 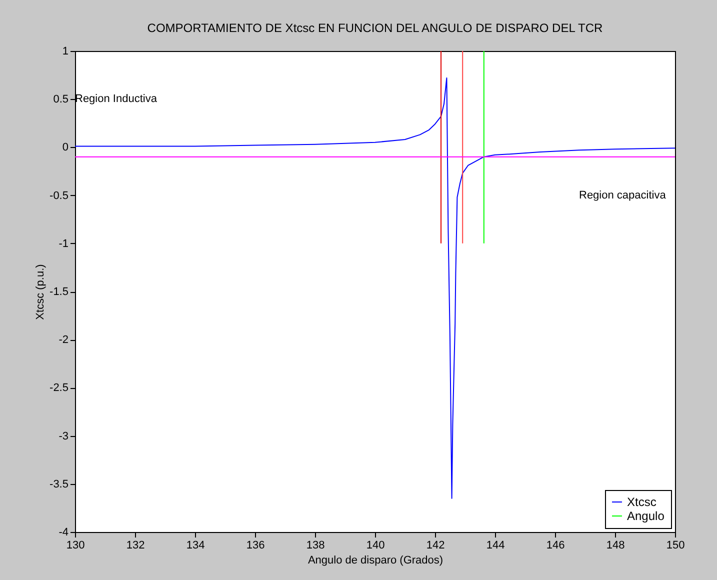 What do you see at coordinates (675, 546) in the screenshot?
I see `x-tick-label: 150` at bounding box center [675, 546].